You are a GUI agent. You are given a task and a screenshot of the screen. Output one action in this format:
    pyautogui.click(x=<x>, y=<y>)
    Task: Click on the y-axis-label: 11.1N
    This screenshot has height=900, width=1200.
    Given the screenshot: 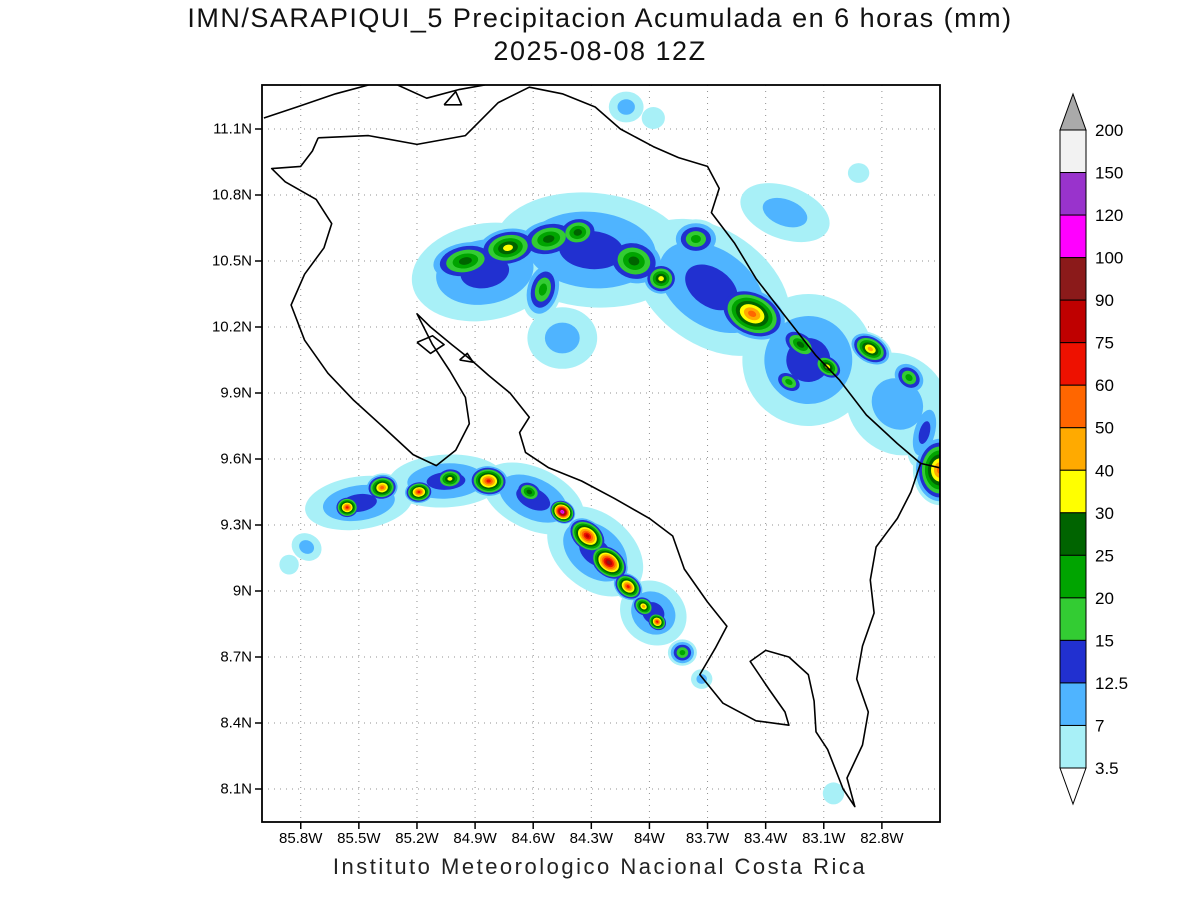 What is the action you would take?
    pyautogui.click(x=232, y=129)
    